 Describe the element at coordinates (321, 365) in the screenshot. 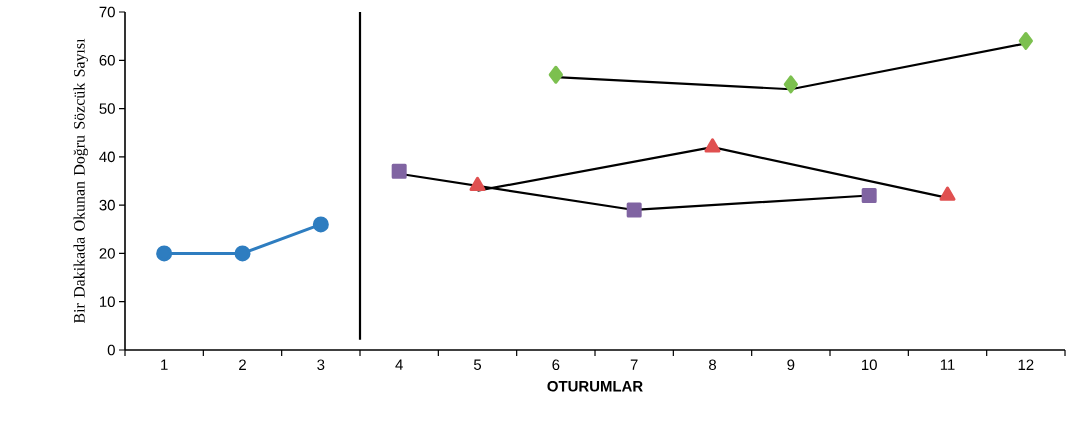

I see `x-tick-label: 3` at that location.